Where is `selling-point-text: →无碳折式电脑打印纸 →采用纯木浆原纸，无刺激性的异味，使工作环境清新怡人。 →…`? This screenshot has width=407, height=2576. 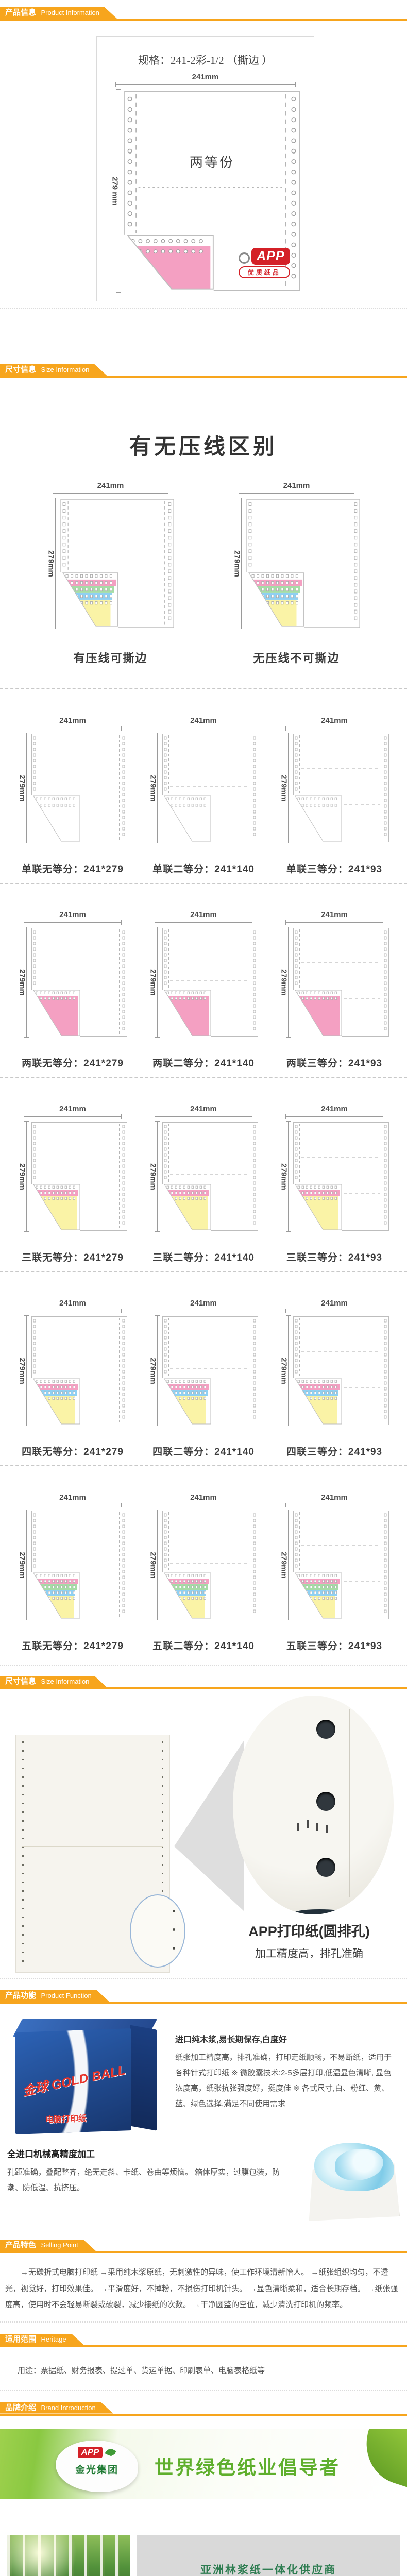 selling-point-text: →无碳折式电脑打印纸 →采用纯木浆原纸，无刺激性的异味，使工作环境清新怡人。 →… is located at coordinates (201, 2289).